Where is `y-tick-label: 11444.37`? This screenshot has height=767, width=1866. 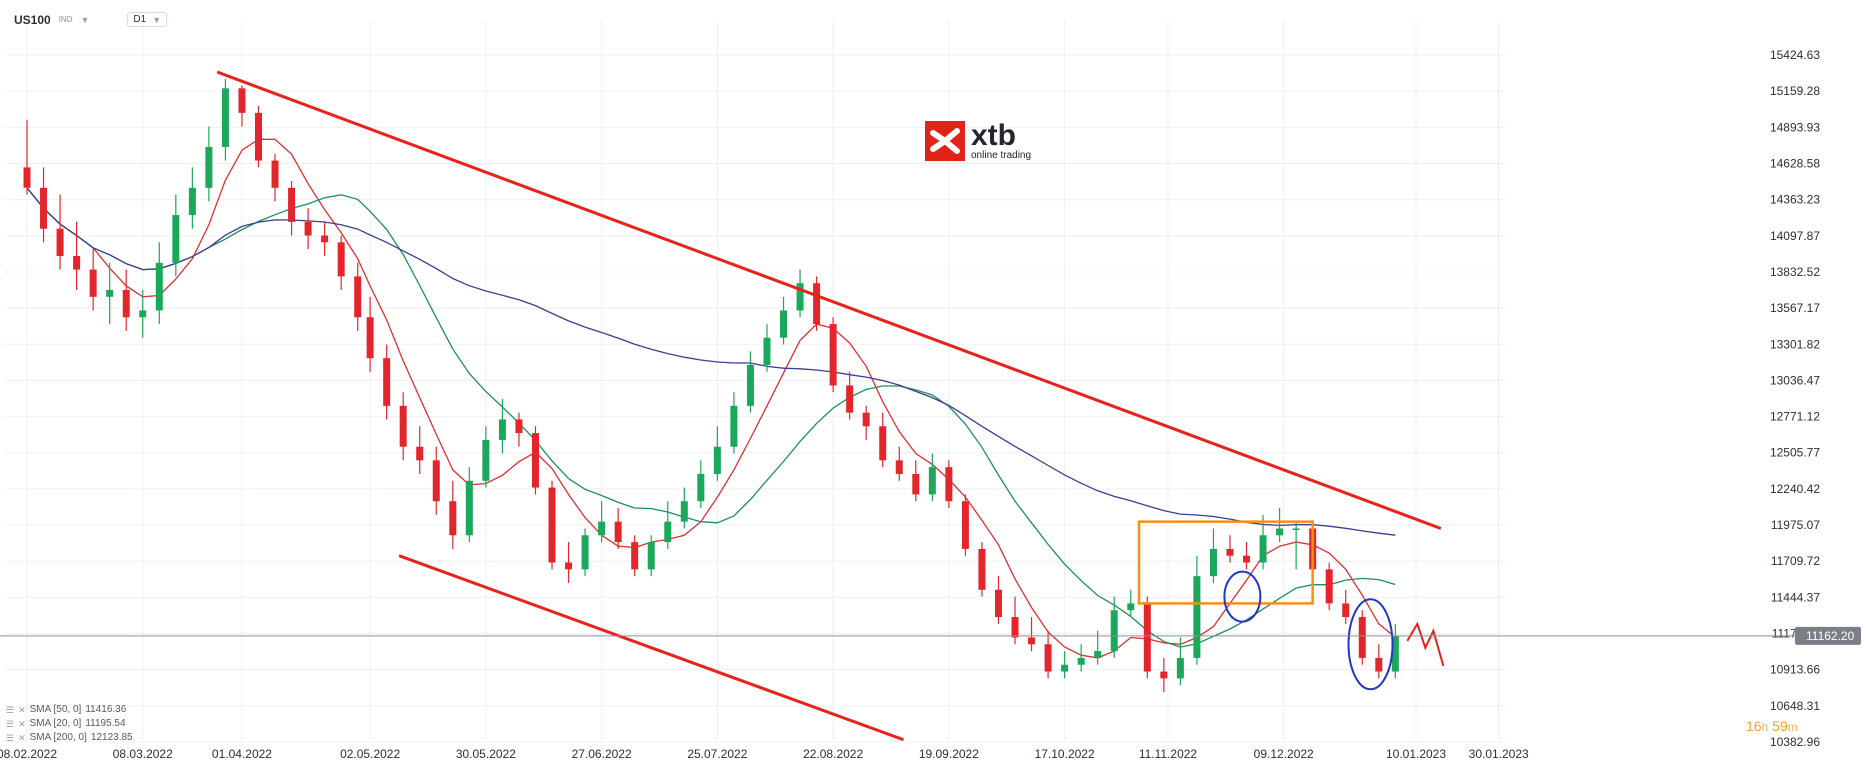
y-tick-label: 11444.37 is located at coordinates (1795, 597).